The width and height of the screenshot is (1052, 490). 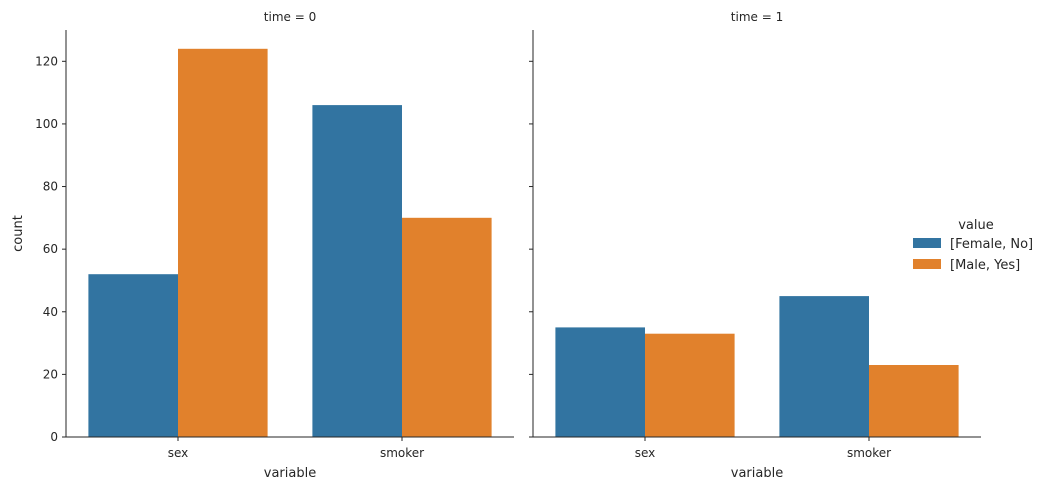 What do you see at coordinates (18, 233) in the screenshot?
I see `y-axis-title: count` at bounding box center [18, 233].